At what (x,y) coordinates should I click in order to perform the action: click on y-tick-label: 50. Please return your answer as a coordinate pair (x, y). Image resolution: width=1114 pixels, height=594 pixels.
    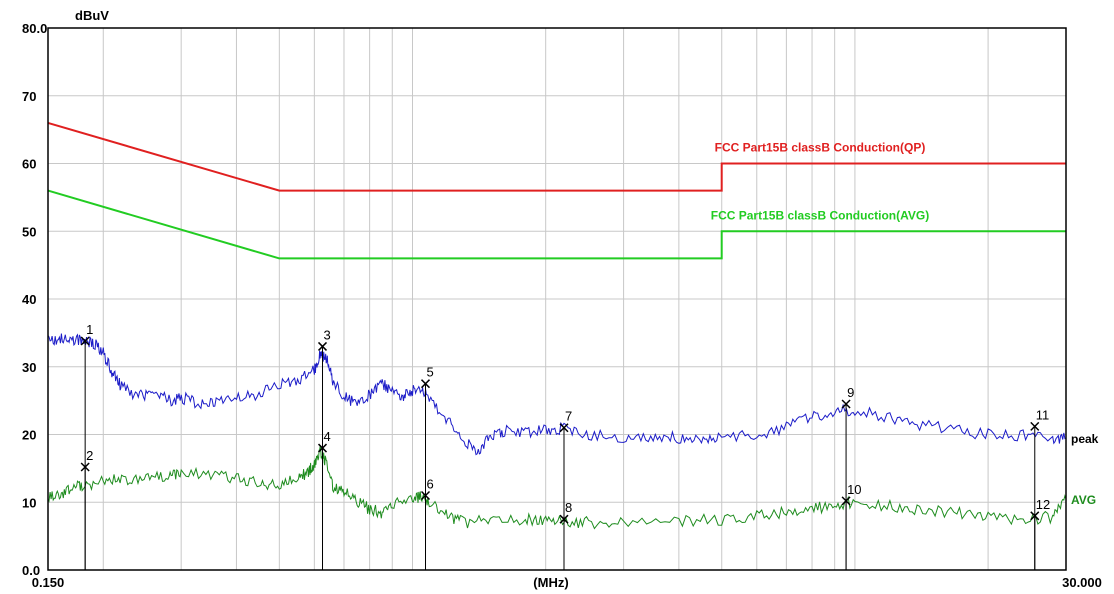
    Looking at the image, I should click on (29, 231).